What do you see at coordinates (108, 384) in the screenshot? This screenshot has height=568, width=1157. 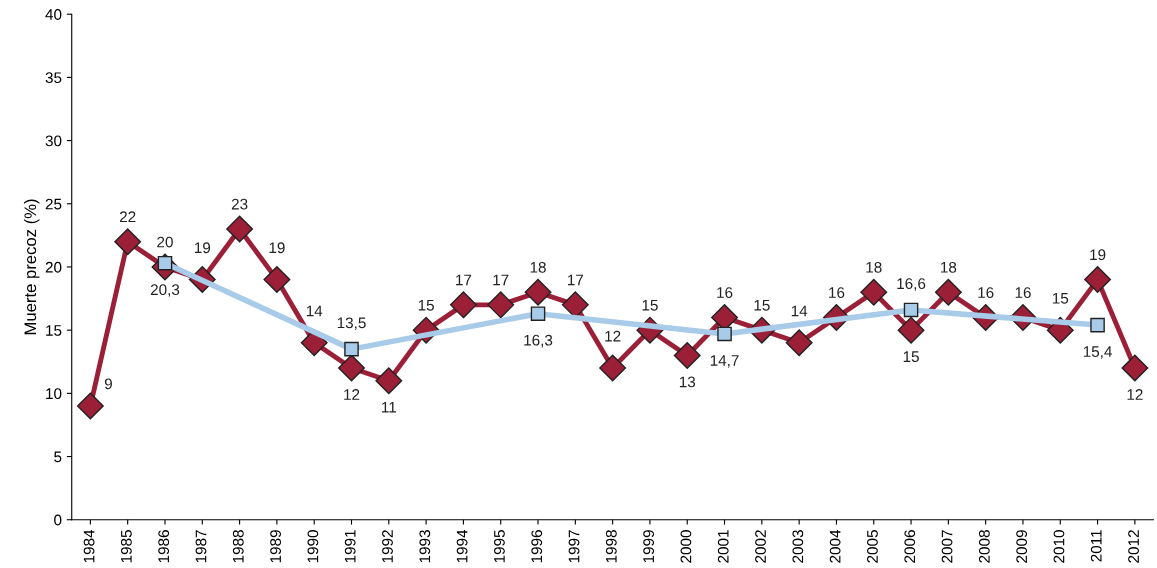 I see `data-label: 9` at bounding box center [108, 384].